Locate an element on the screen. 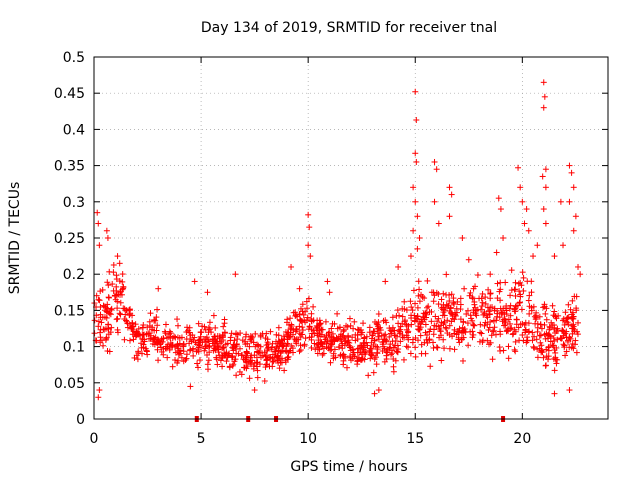  x-tick-label: 5 is located at coordinates (201, 439).